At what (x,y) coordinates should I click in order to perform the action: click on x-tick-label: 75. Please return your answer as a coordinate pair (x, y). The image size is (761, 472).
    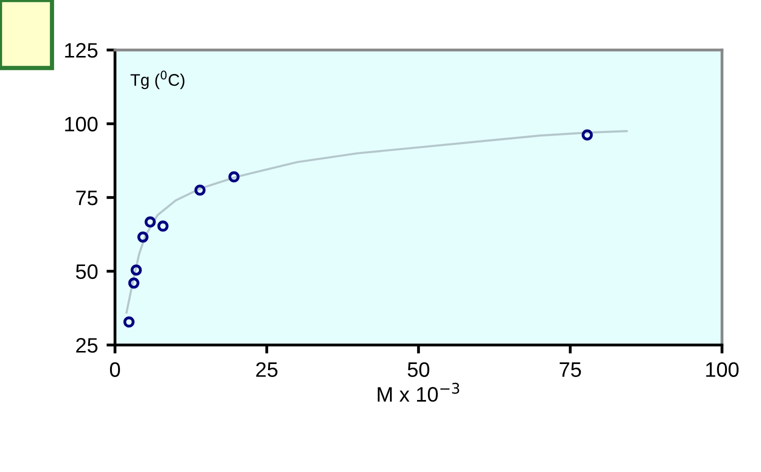
    Looking at the image, I should click on (570, 369).